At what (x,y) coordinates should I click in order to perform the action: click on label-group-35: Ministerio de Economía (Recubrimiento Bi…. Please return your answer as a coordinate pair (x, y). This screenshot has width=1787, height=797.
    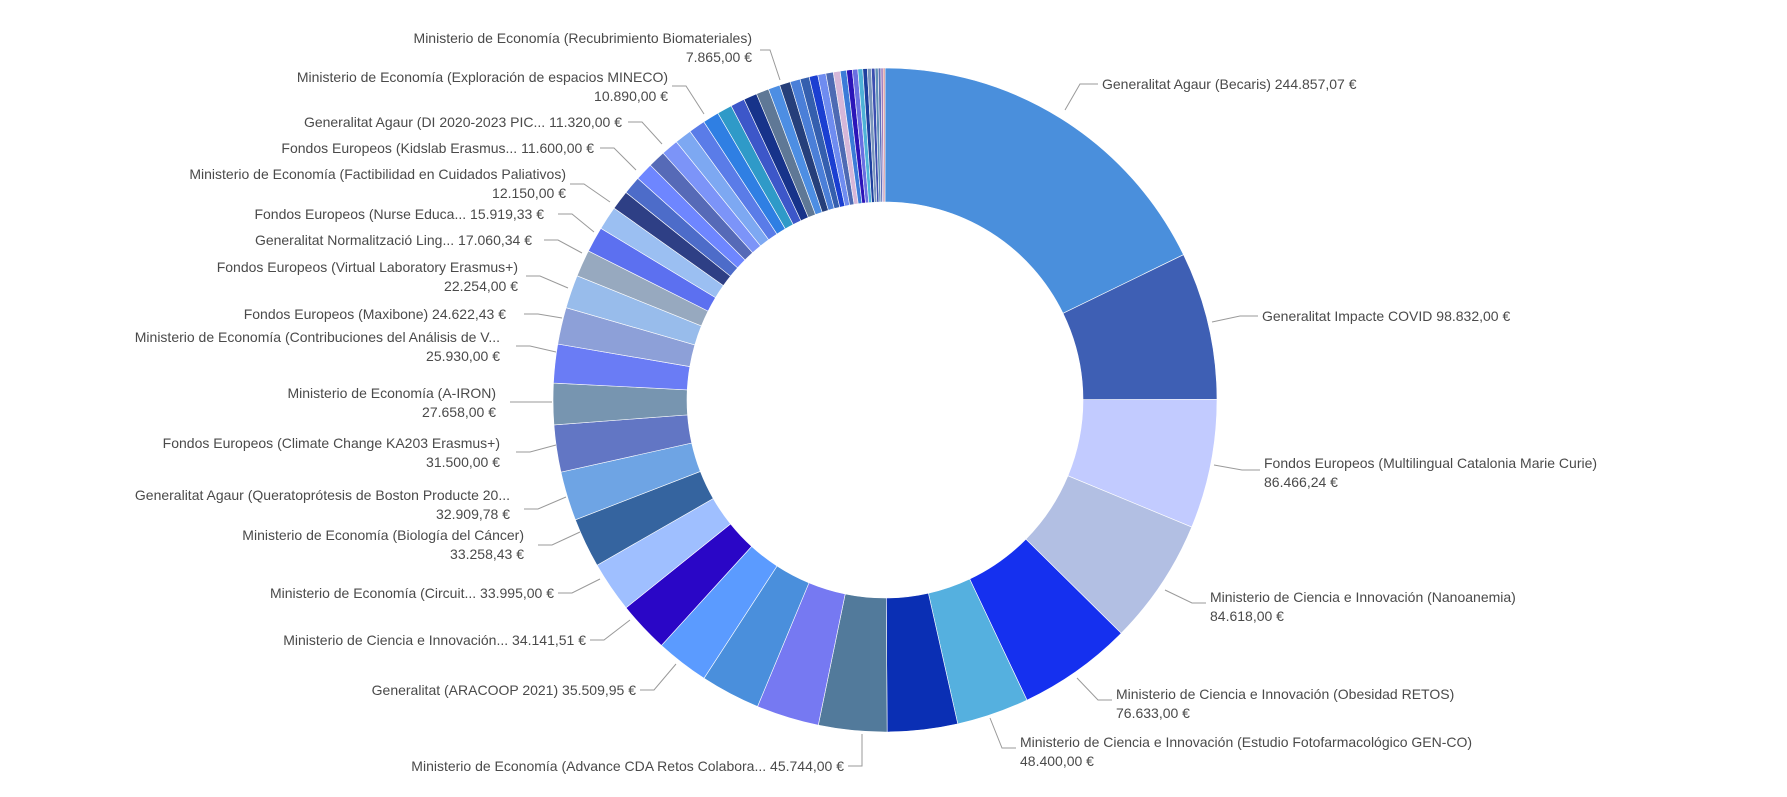
    Looking at the image, I should click on (597, 55).